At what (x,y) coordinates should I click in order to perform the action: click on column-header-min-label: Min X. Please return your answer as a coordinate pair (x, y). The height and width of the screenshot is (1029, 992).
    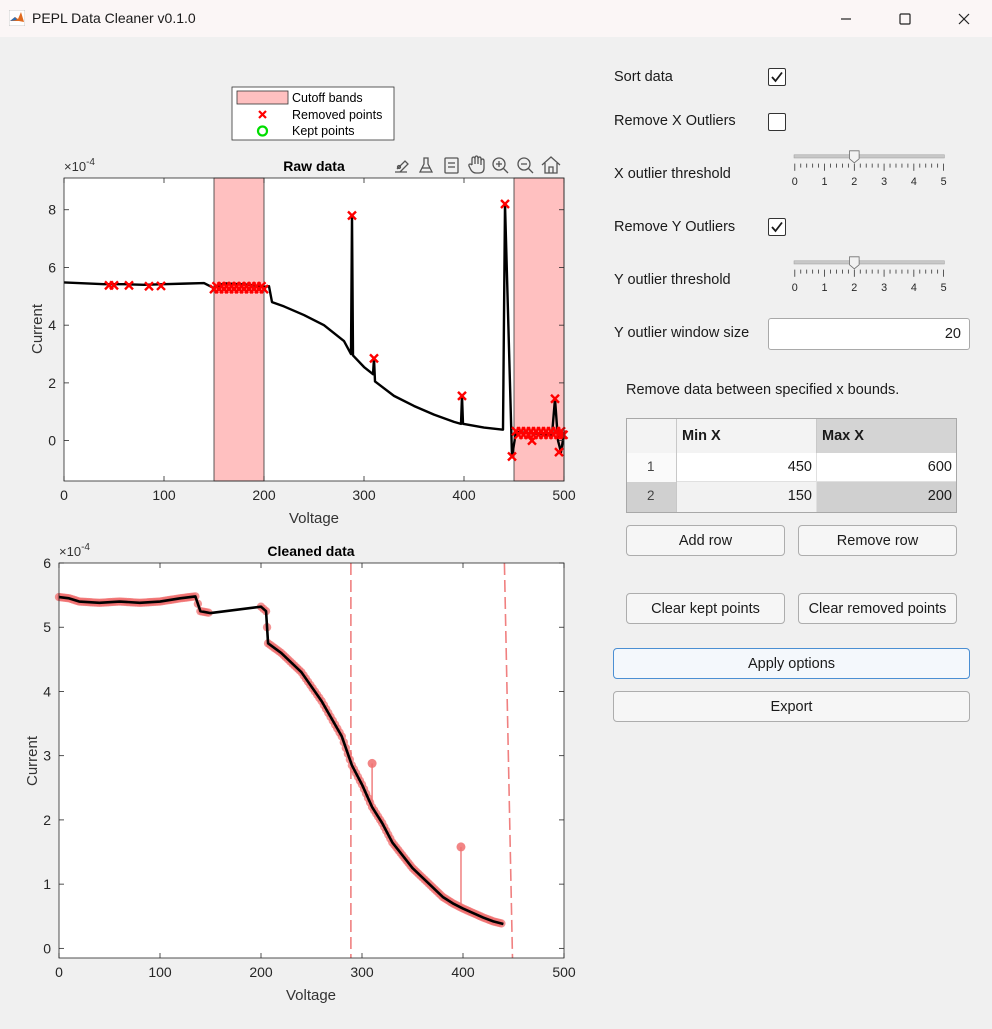
    Looking at the image, I should click on (701, 436).